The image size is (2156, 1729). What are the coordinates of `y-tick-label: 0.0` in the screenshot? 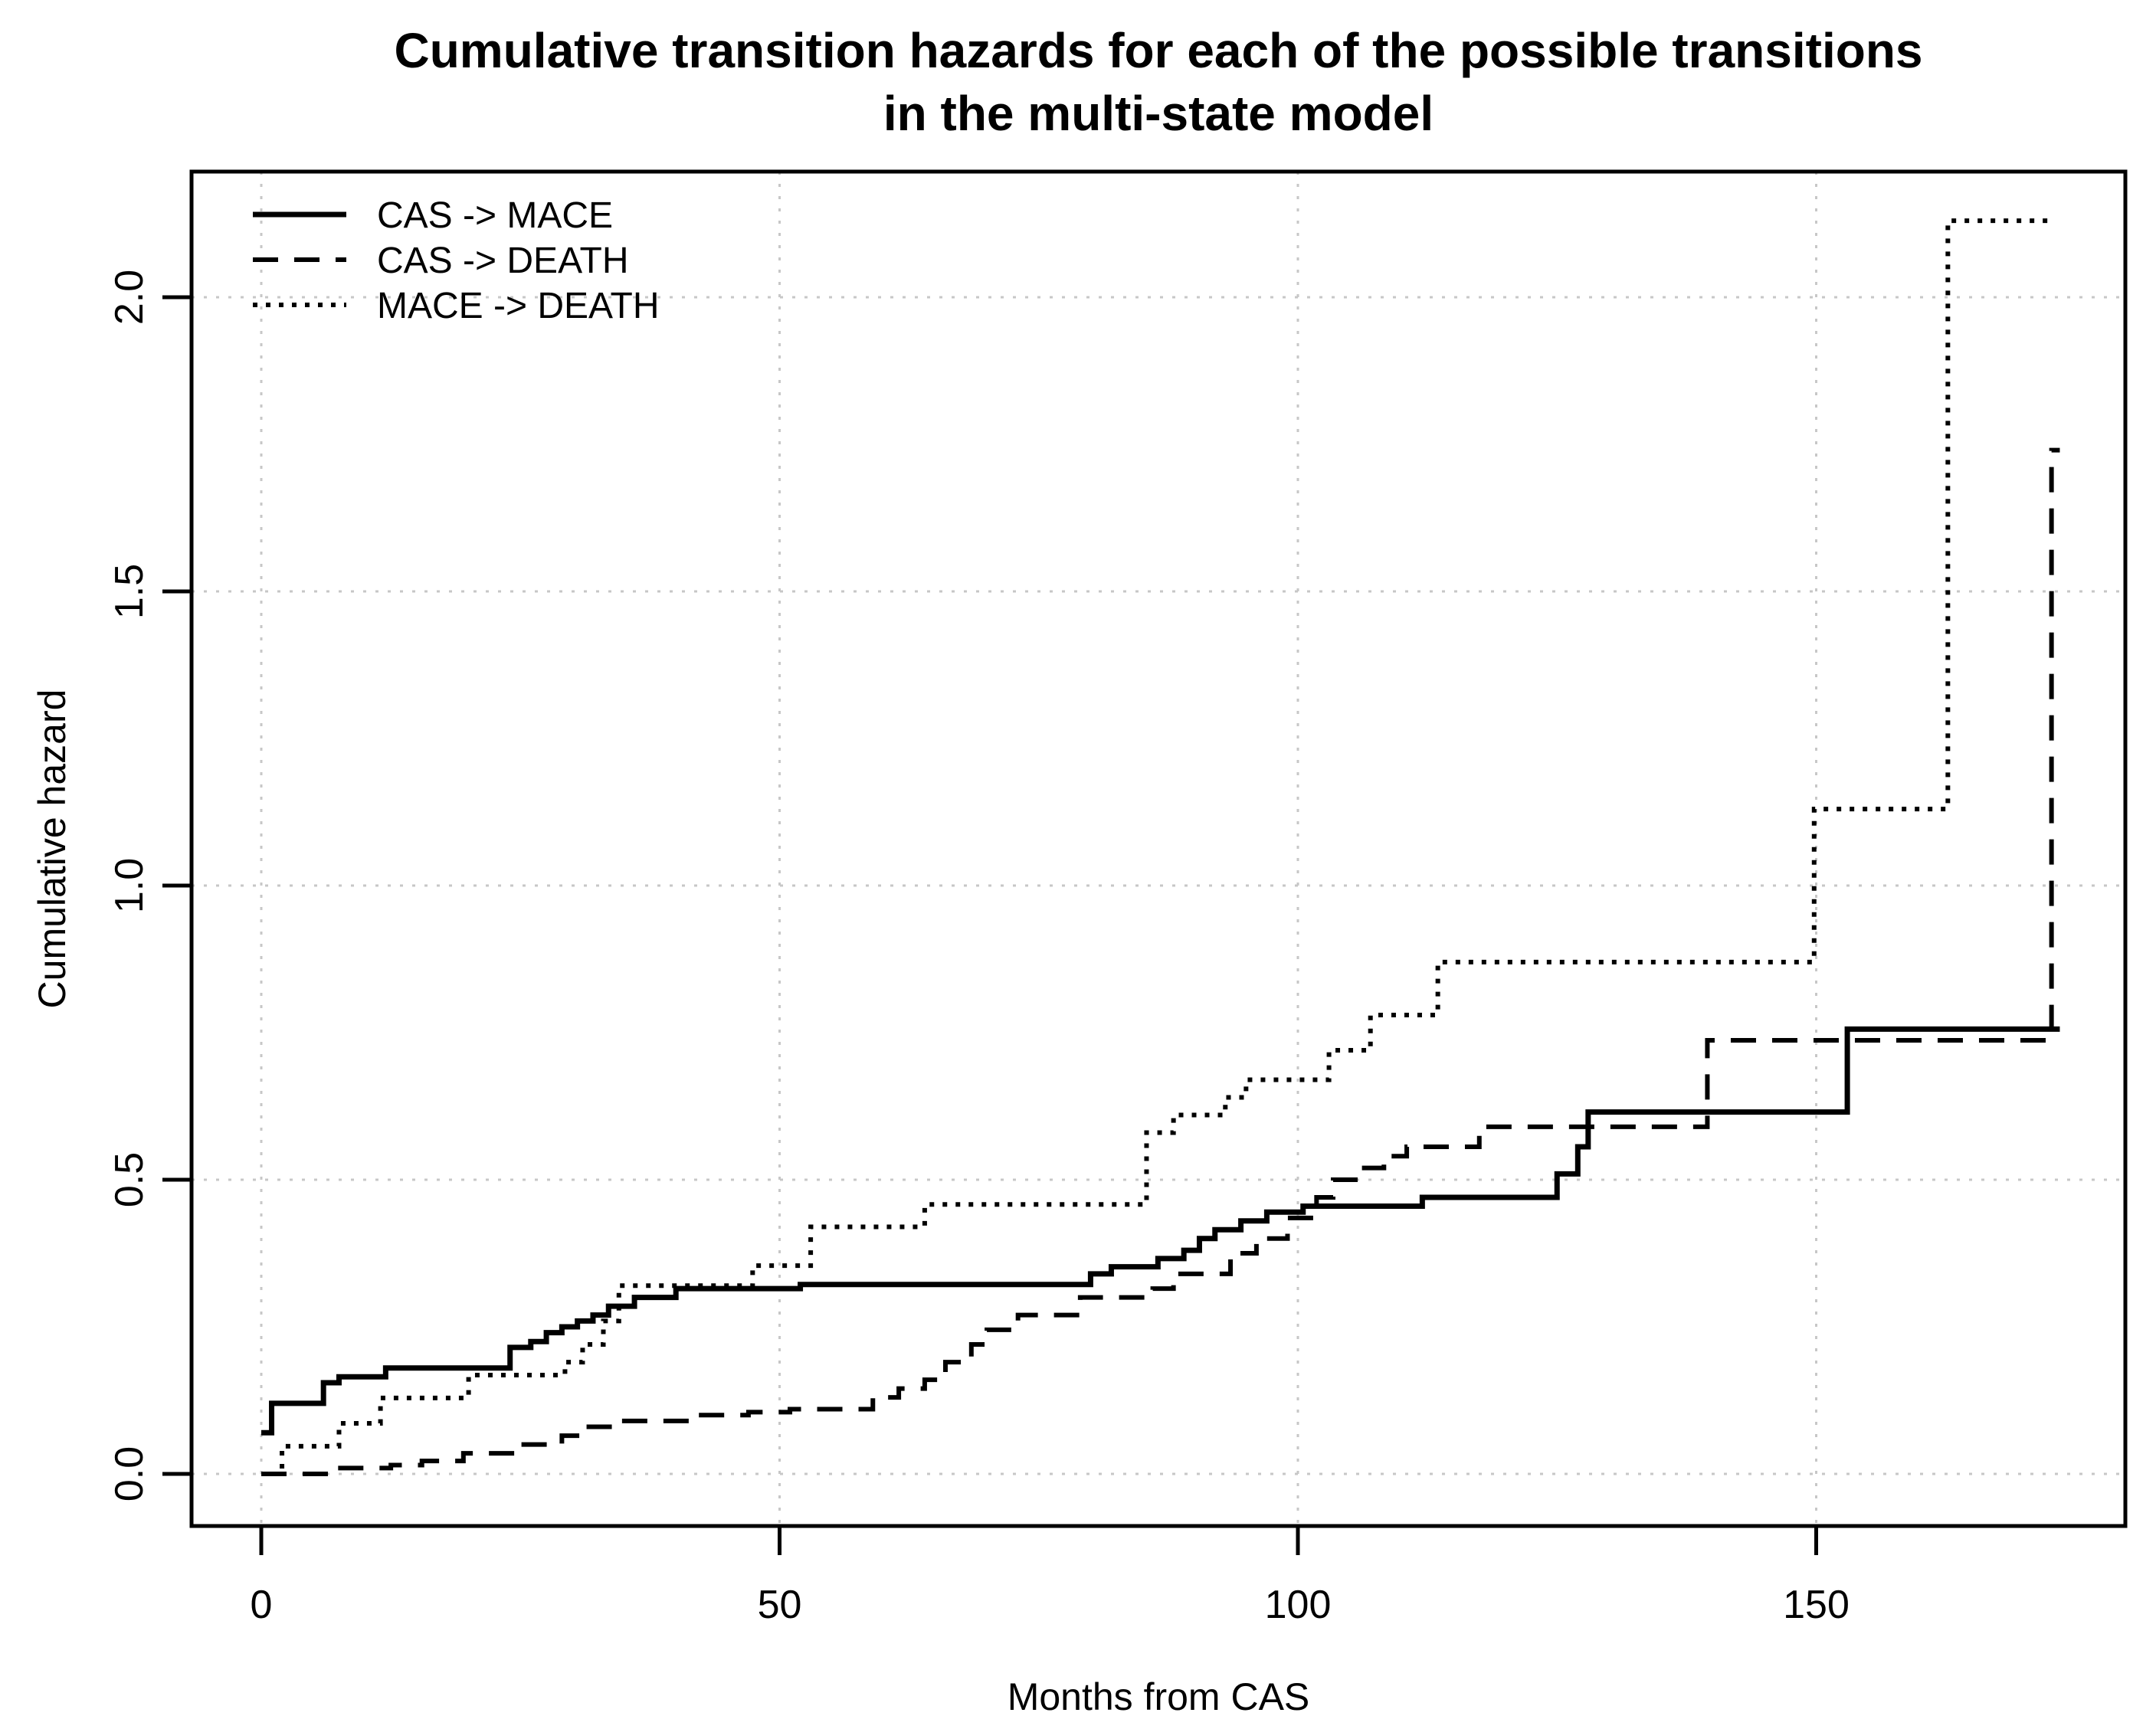 It's located at (129, 1473).